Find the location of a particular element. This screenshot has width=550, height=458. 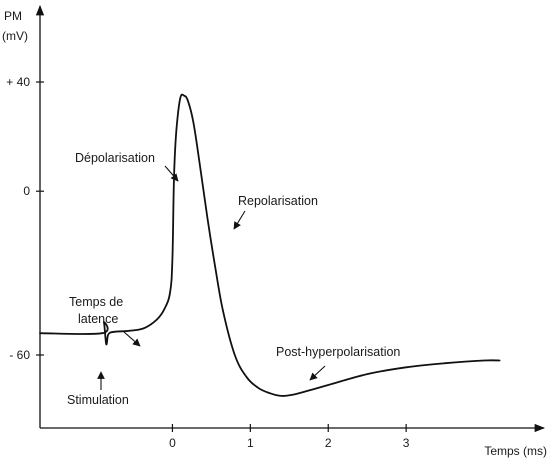

arrow-repolarisation is located at coordinates (239, 220).